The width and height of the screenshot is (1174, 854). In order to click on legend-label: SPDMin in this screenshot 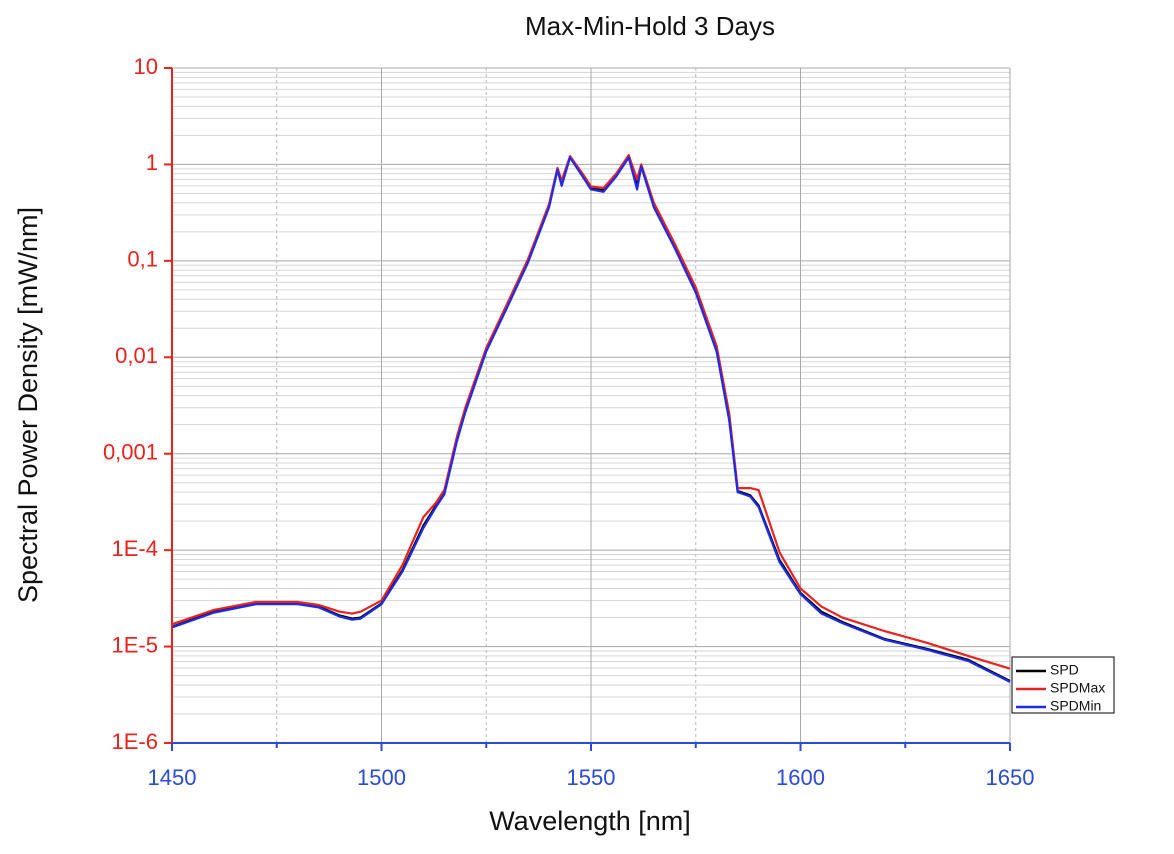, I will do `click(1075, 706)`.